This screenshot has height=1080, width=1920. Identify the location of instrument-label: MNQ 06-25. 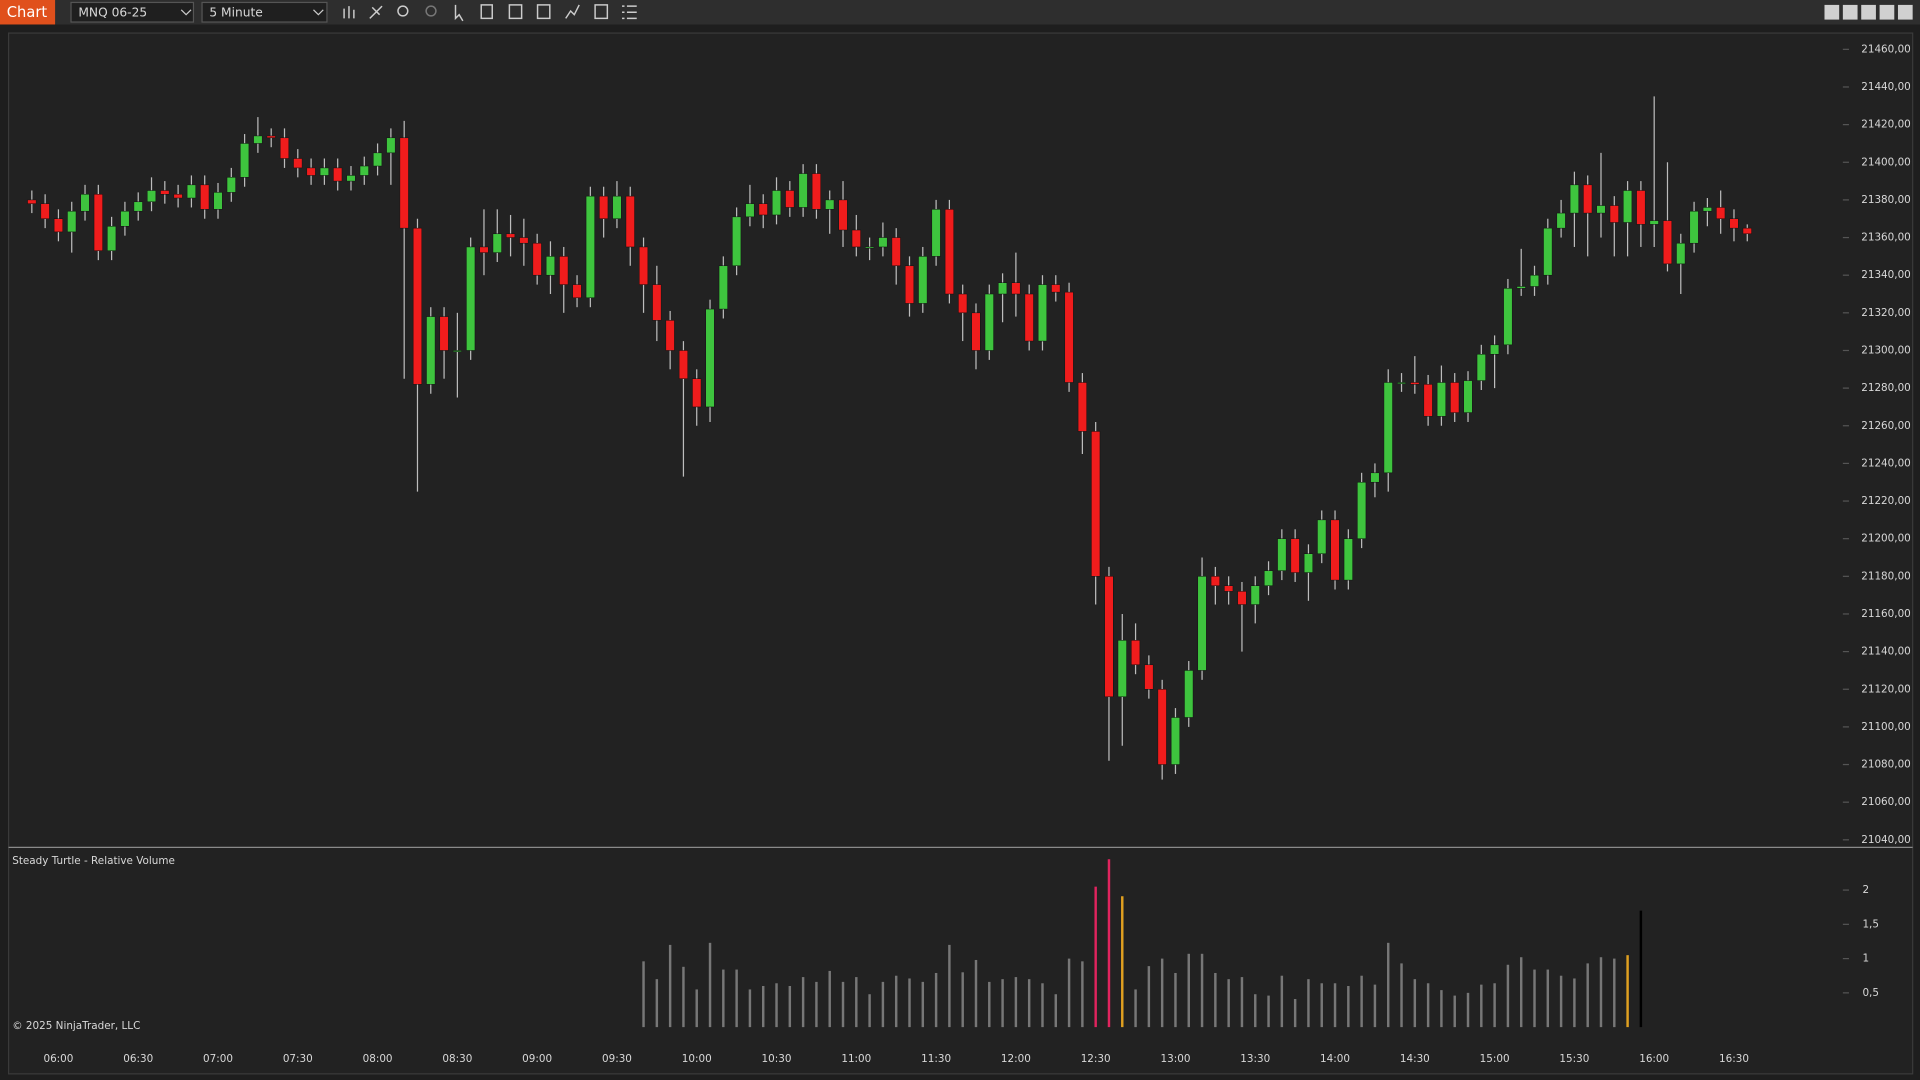
(112, 12).